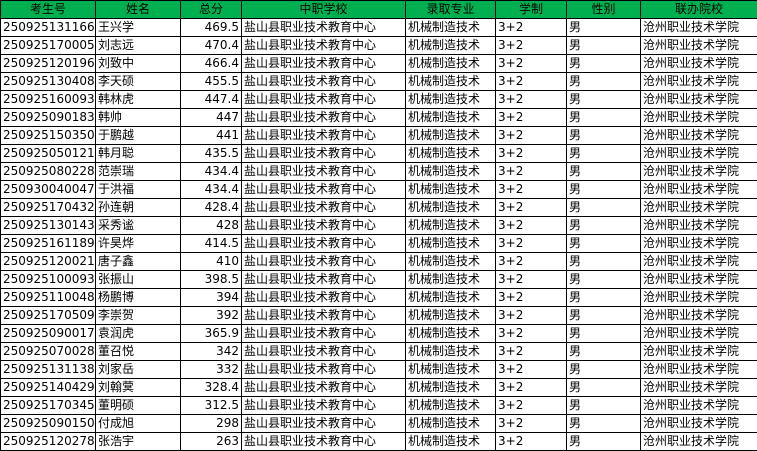 Image resolution: width=757 pixels, height=451 pixels. What do you see at coordinates (138, 189) in the screenshot?
I see `table-cell: 于洪福` at bounding box center [138, 189].